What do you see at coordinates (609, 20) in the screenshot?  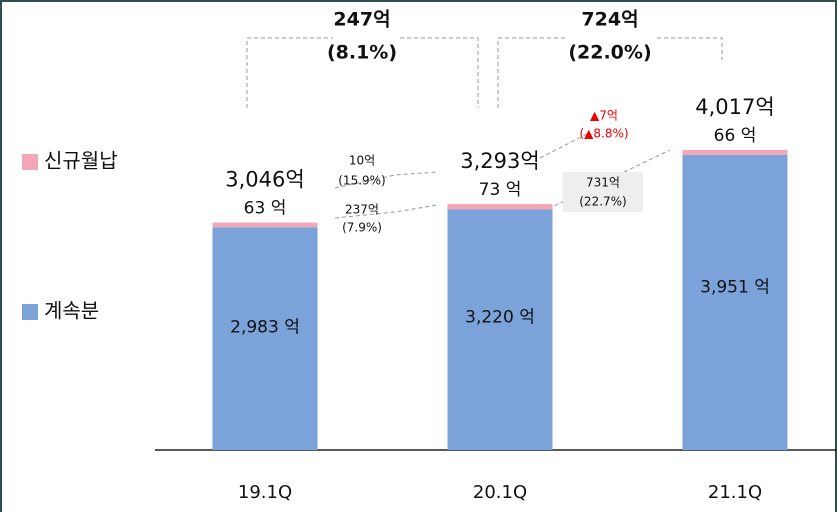 I see `annotation: 724억` at bounding box center [609, 20].